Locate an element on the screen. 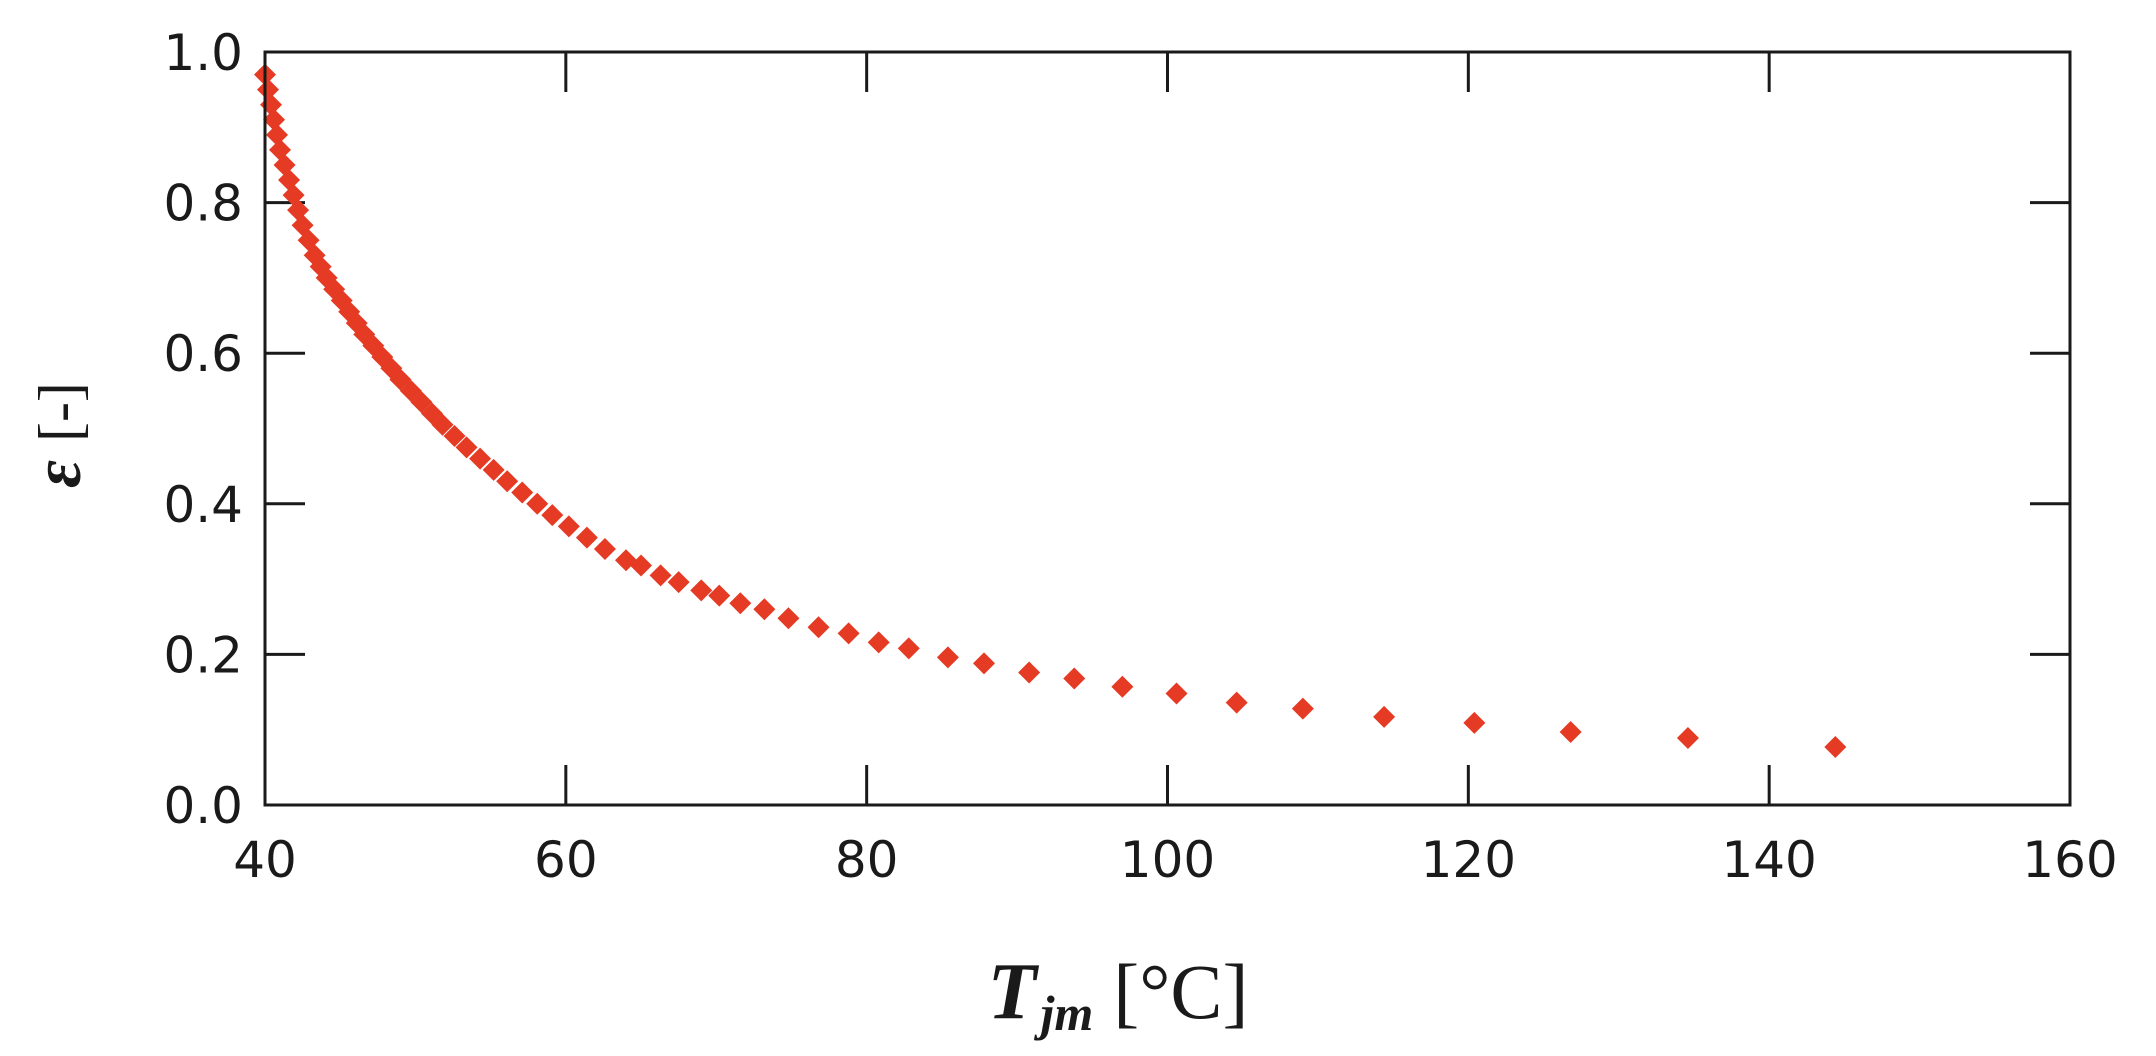 The height and width of the screenshot is (1056, 2156). y-tick-label: 0.0 is located at coordinates (203, 806).